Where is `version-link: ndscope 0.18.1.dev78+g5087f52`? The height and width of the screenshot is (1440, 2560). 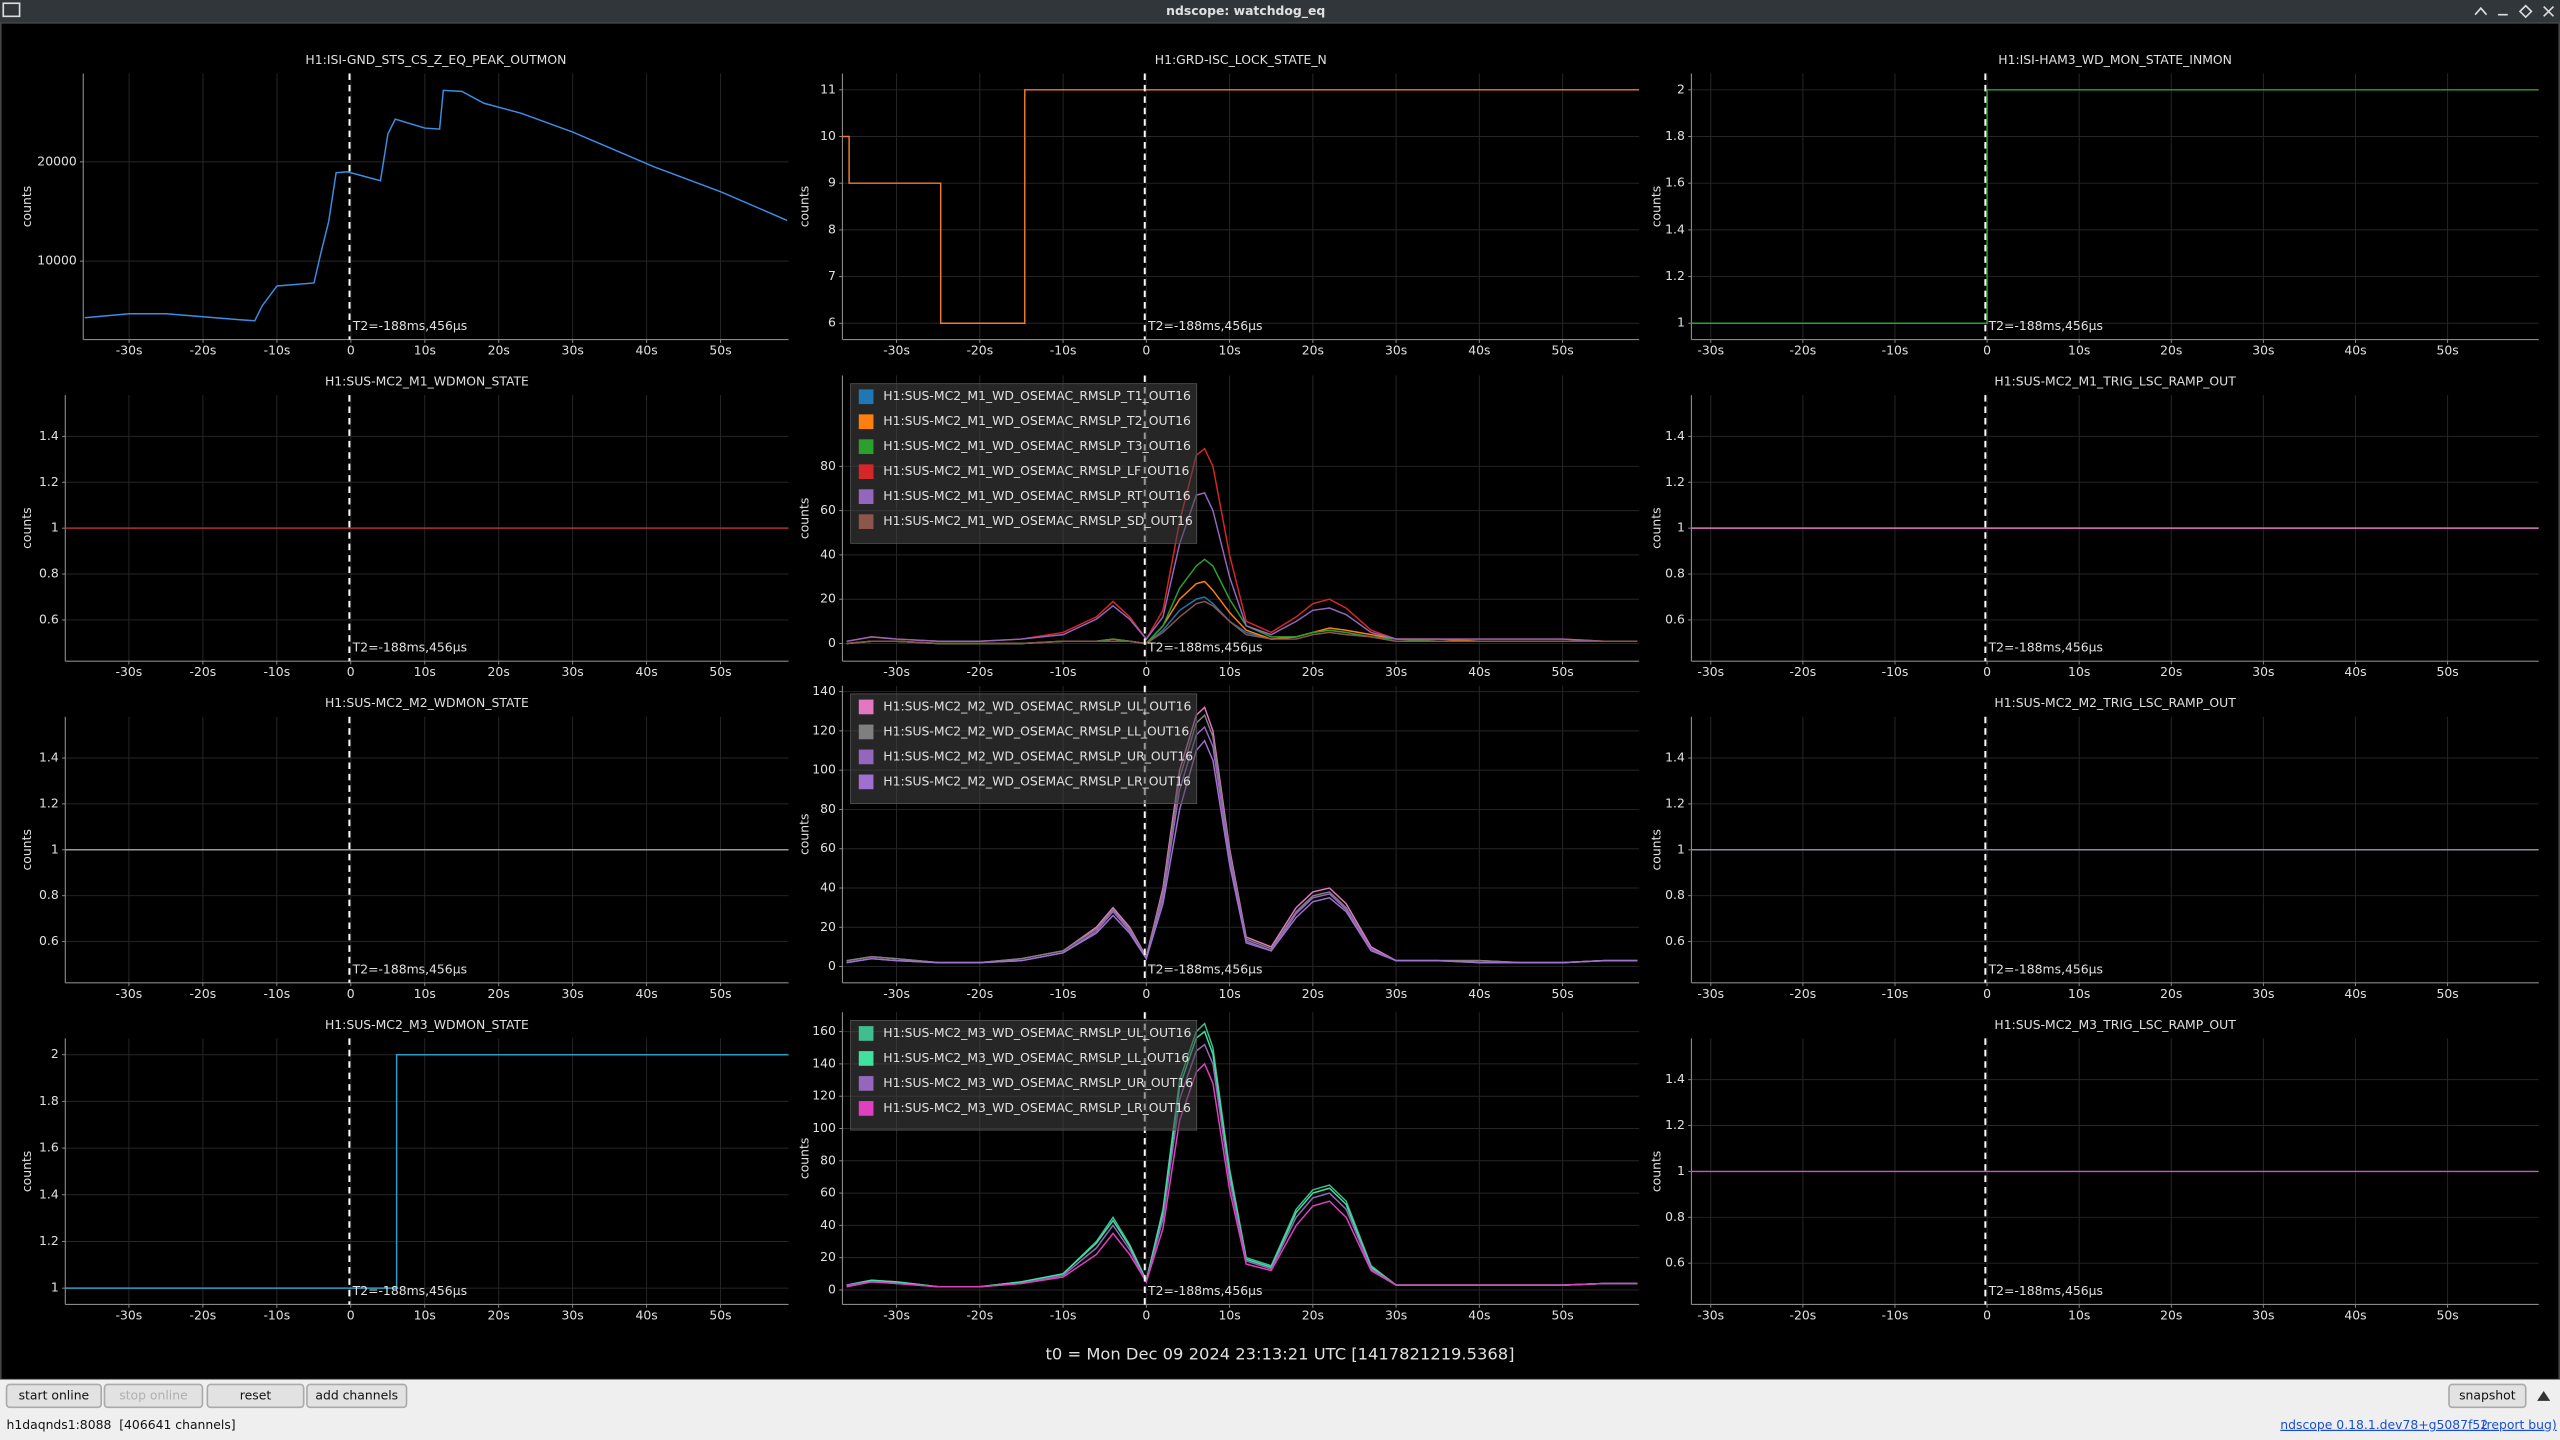 version-link: ndscope 0.18.1.dev78+g5087f52 is located at coordinates (2384, 1424).